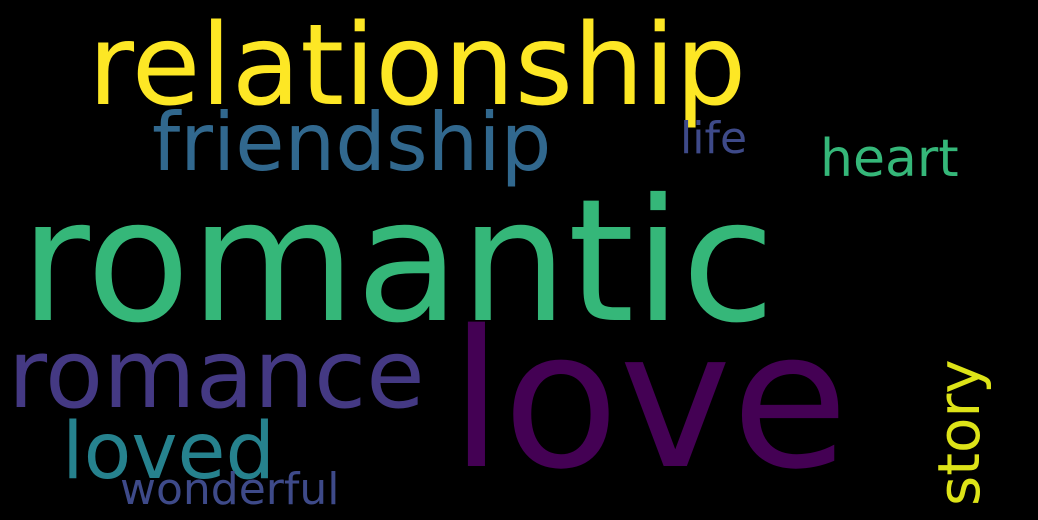 The height and width of the screenshot is (520, 1038). I want to click on word-story: story, so click(959, 432).